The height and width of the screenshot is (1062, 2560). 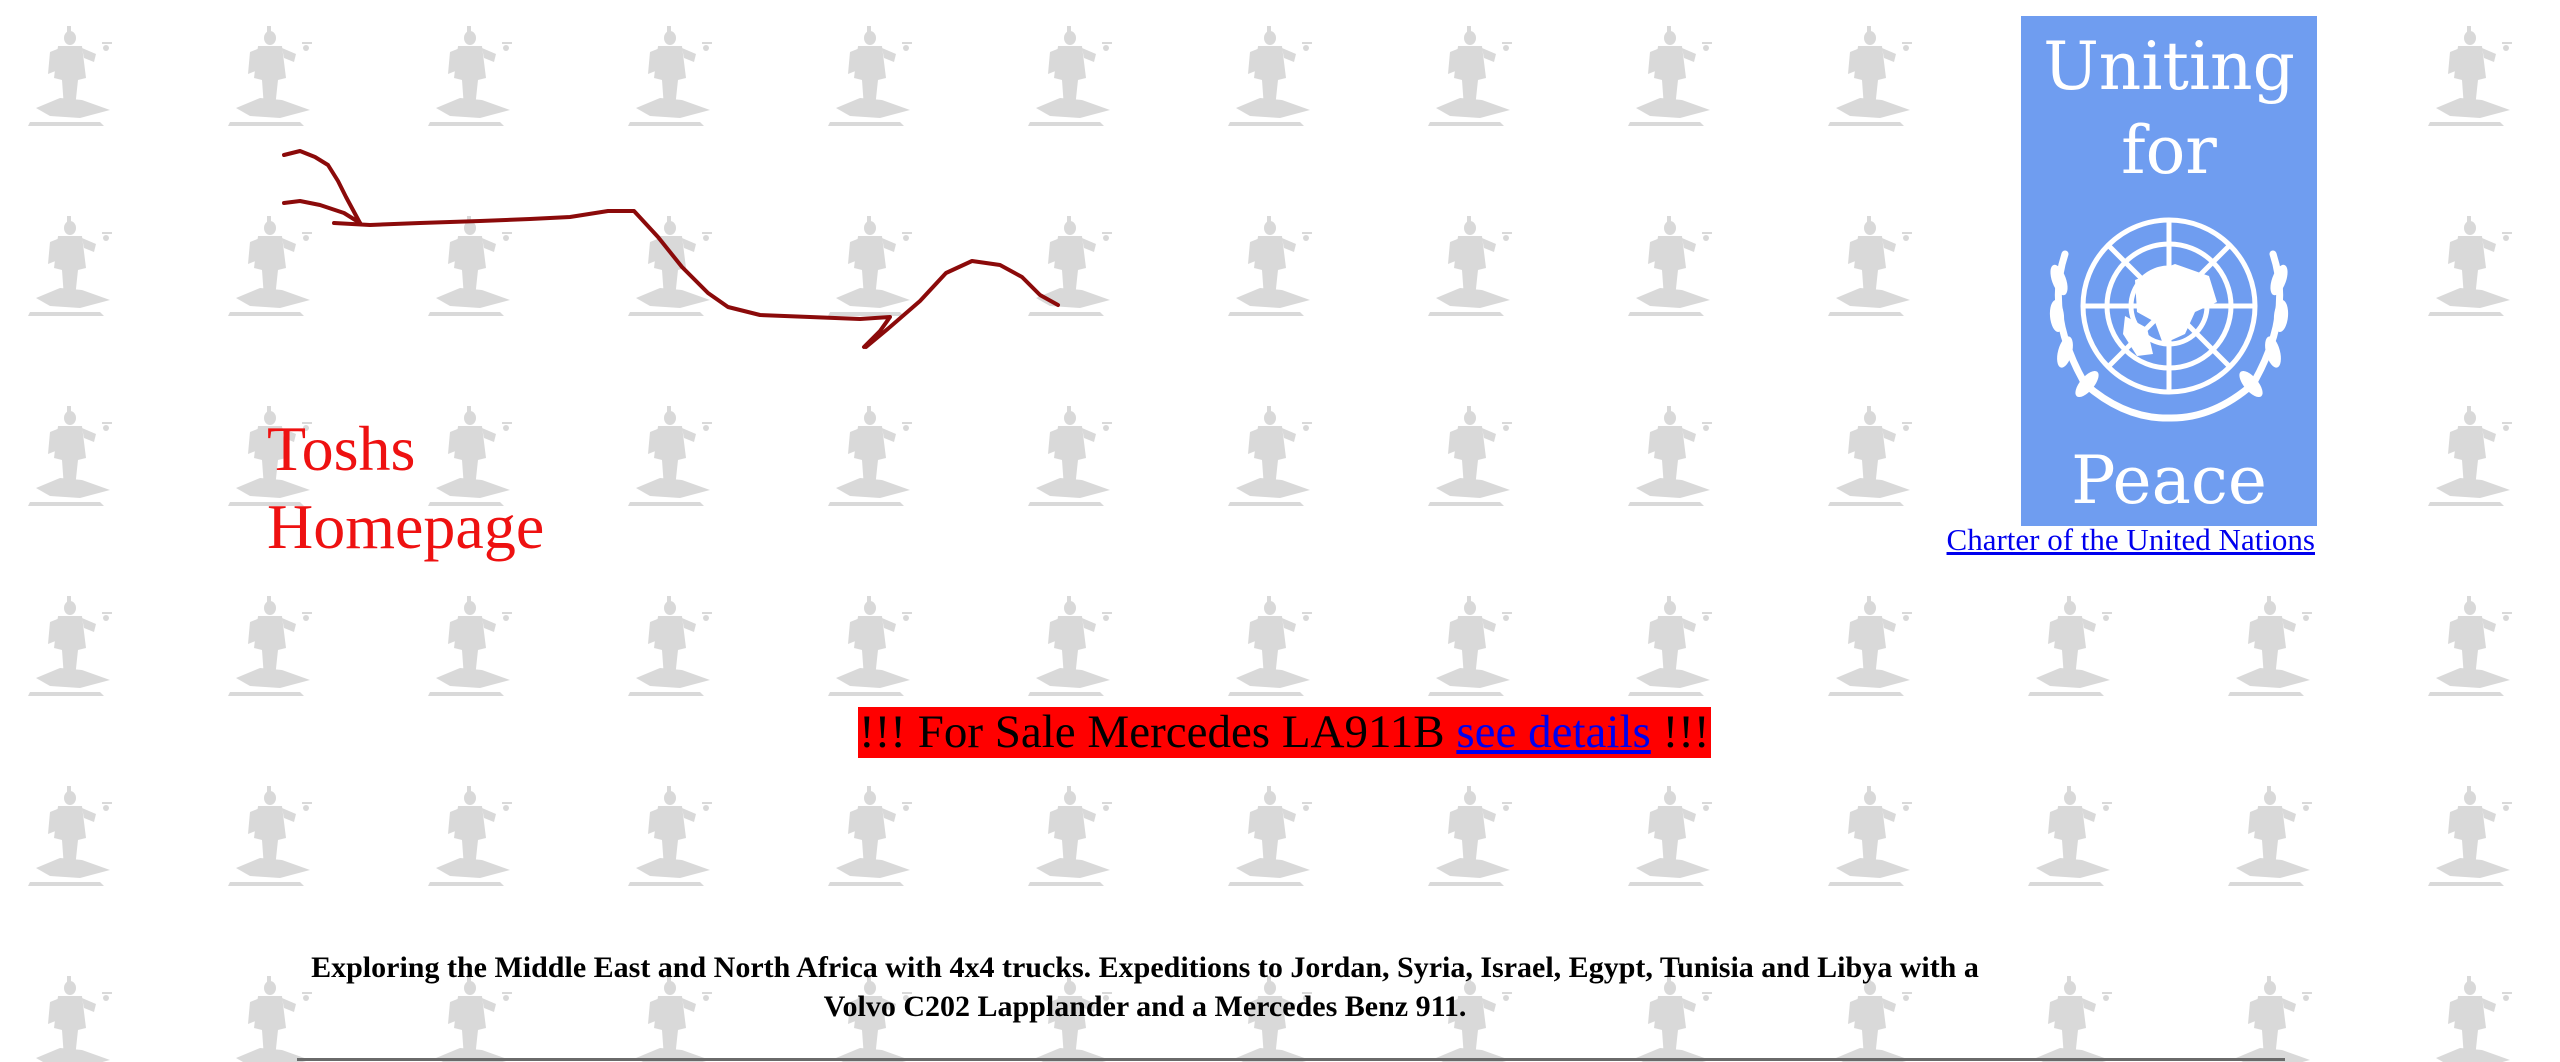 I want to click on horizontal-divider, so click(x=1291, y=1059).